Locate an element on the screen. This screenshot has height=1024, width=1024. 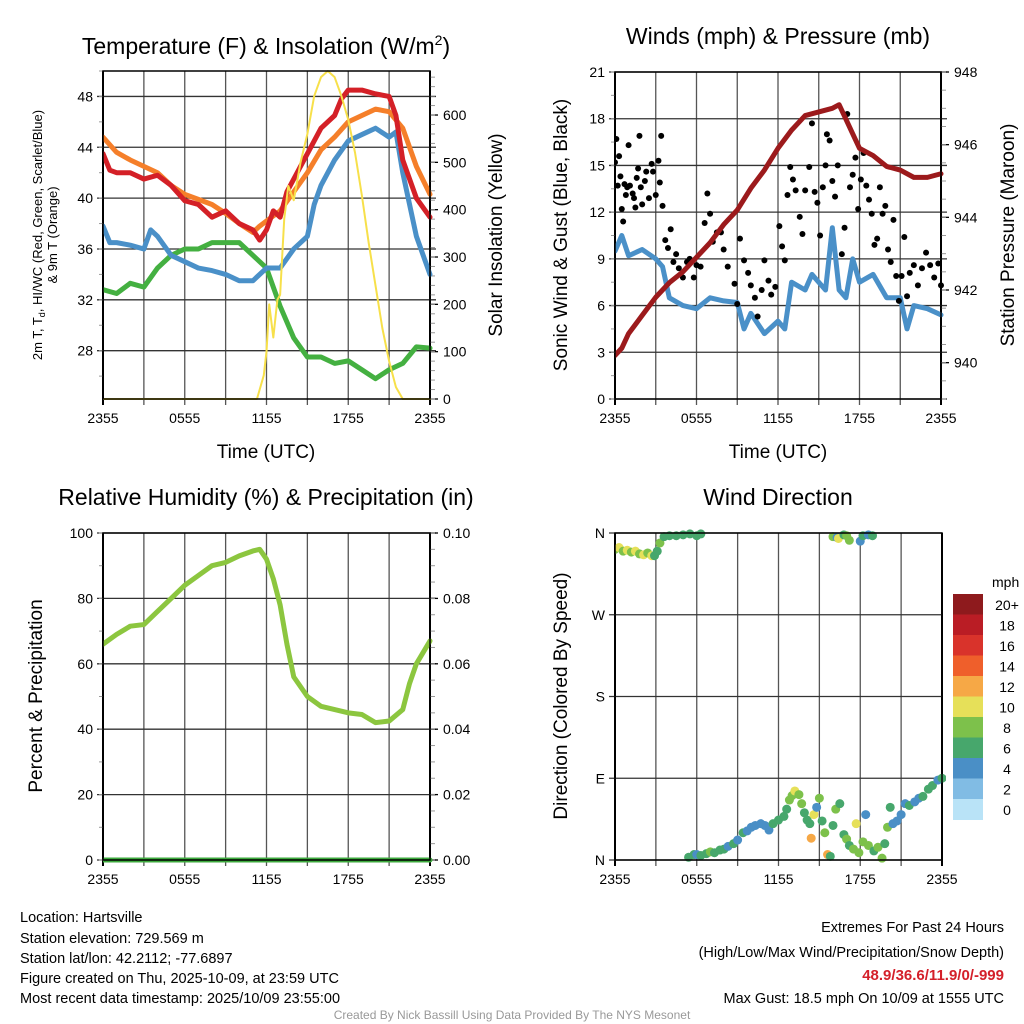
temp-y-axis-label-line2: & 9m T (Orange) is located at coordinates (52, 234).